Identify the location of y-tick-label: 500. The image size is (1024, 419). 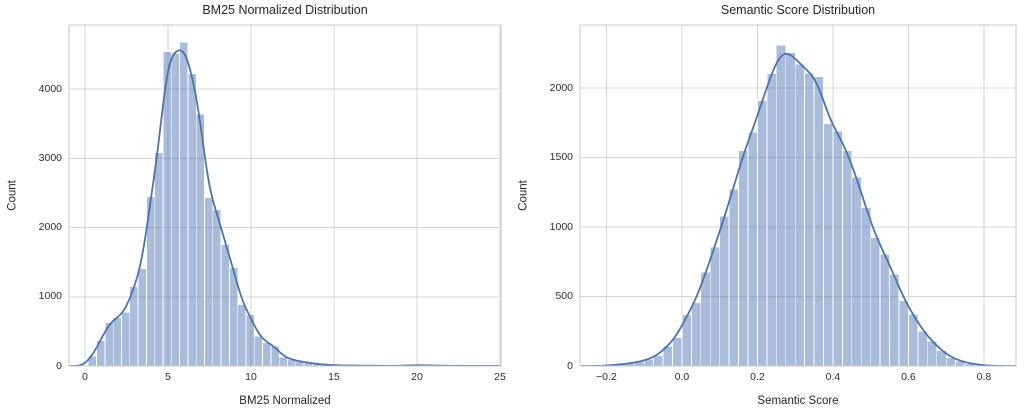
(564, 296).